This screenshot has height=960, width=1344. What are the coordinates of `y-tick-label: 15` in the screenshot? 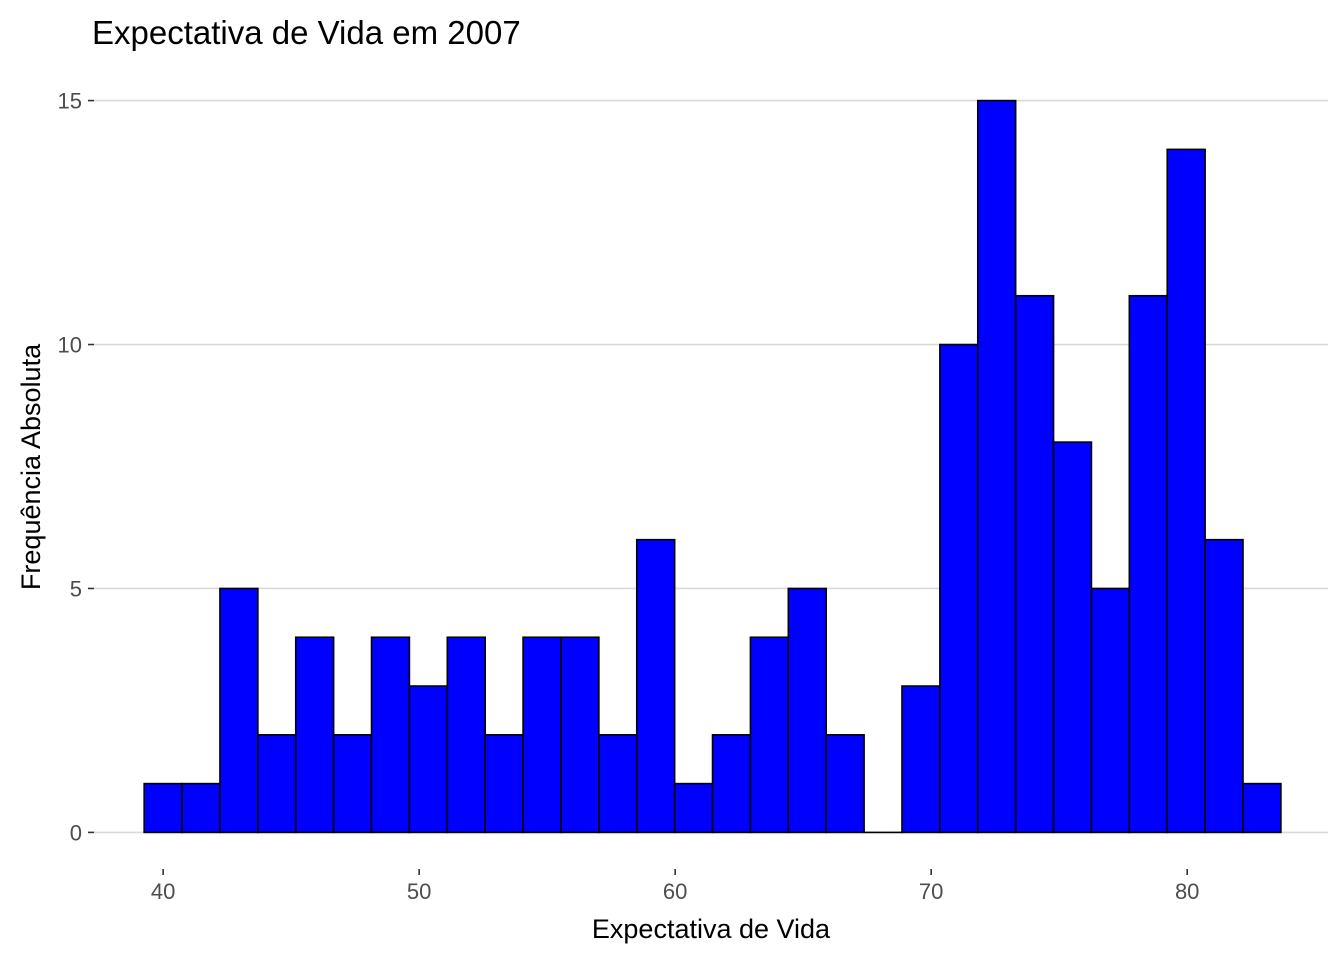 It's located at (70, 101).